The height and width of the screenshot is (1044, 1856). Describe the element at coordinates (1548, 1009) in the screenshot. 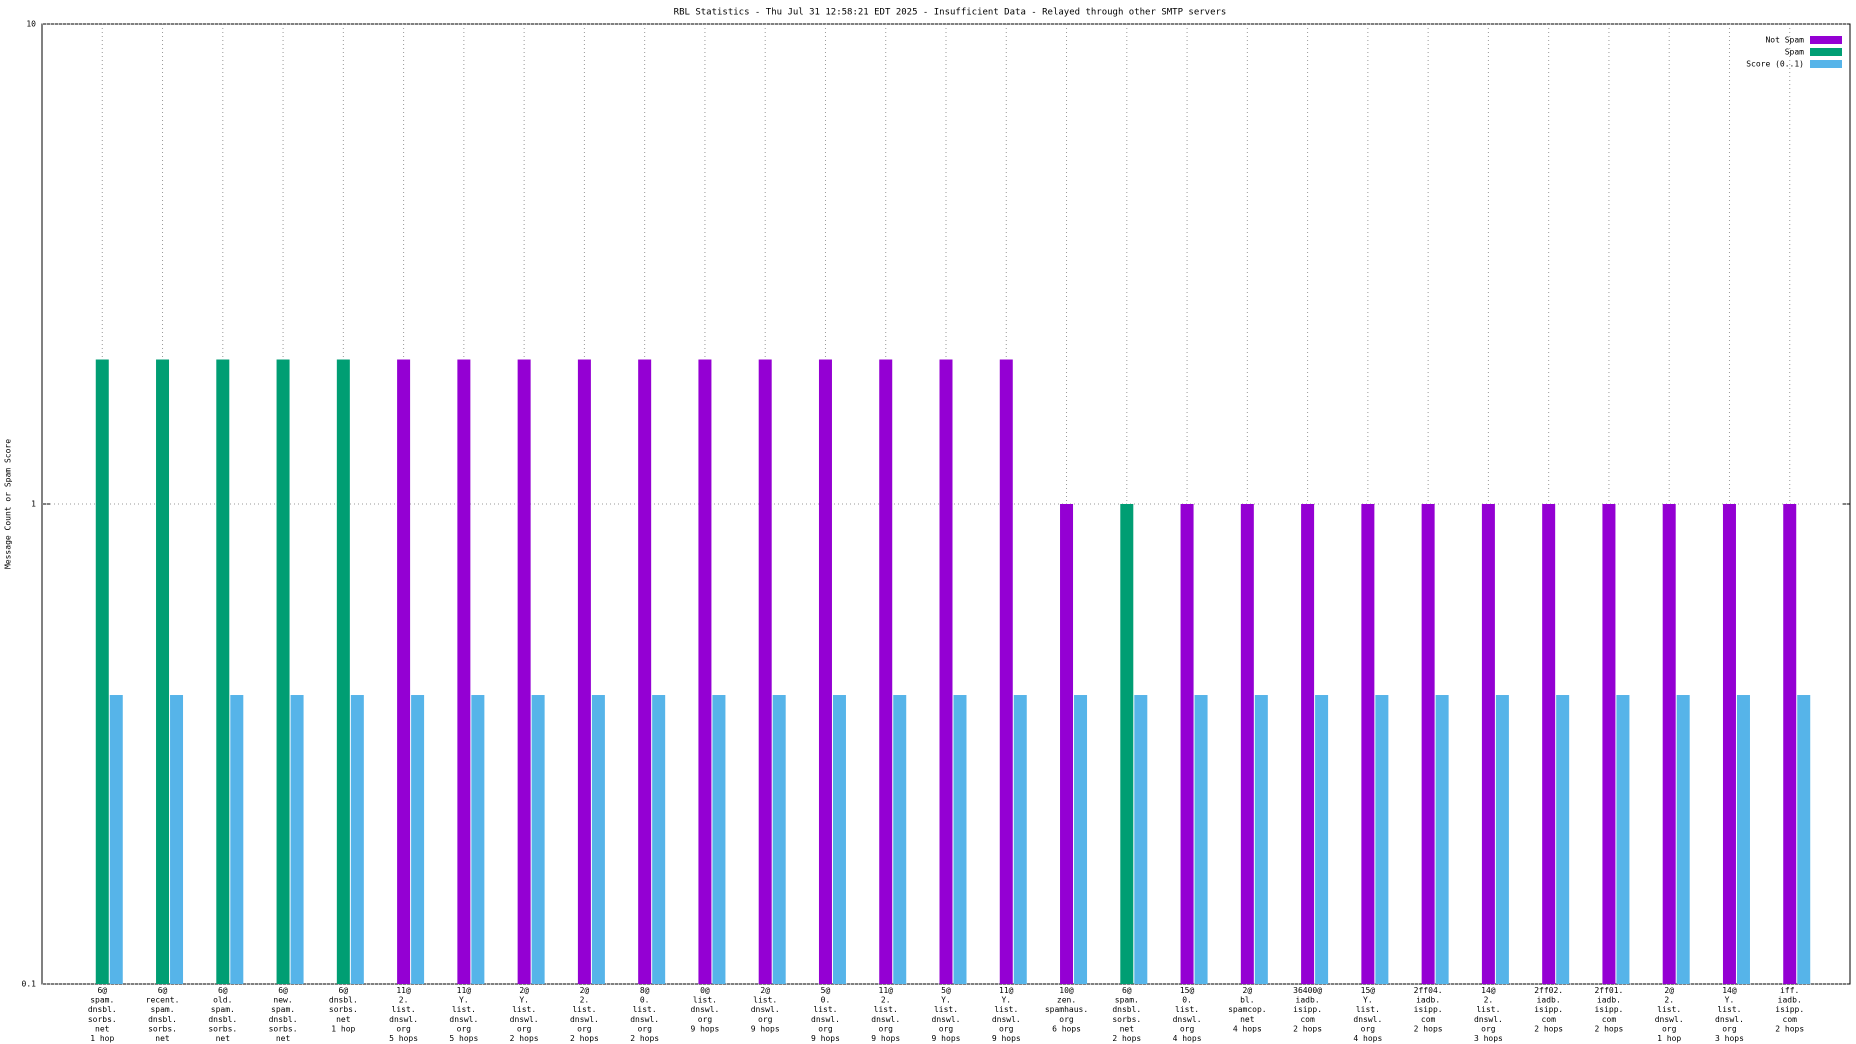

I see `x-tick-label: 2ff02. iadb. isipp. com 2 hops` at that location.